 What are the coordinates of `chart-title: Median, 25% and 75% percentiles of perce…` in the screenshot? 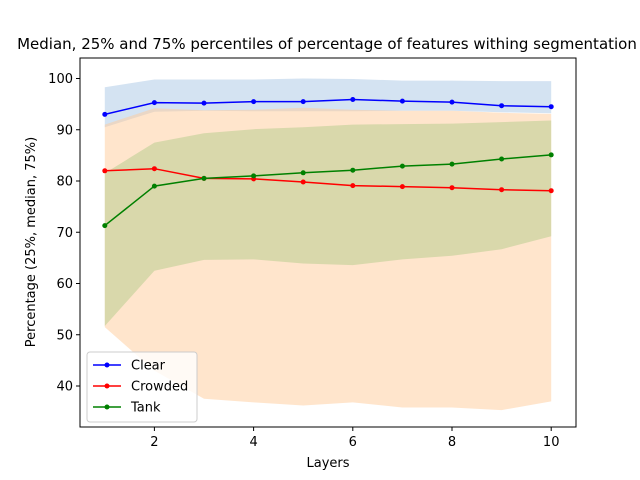 It's located at (327, 44).